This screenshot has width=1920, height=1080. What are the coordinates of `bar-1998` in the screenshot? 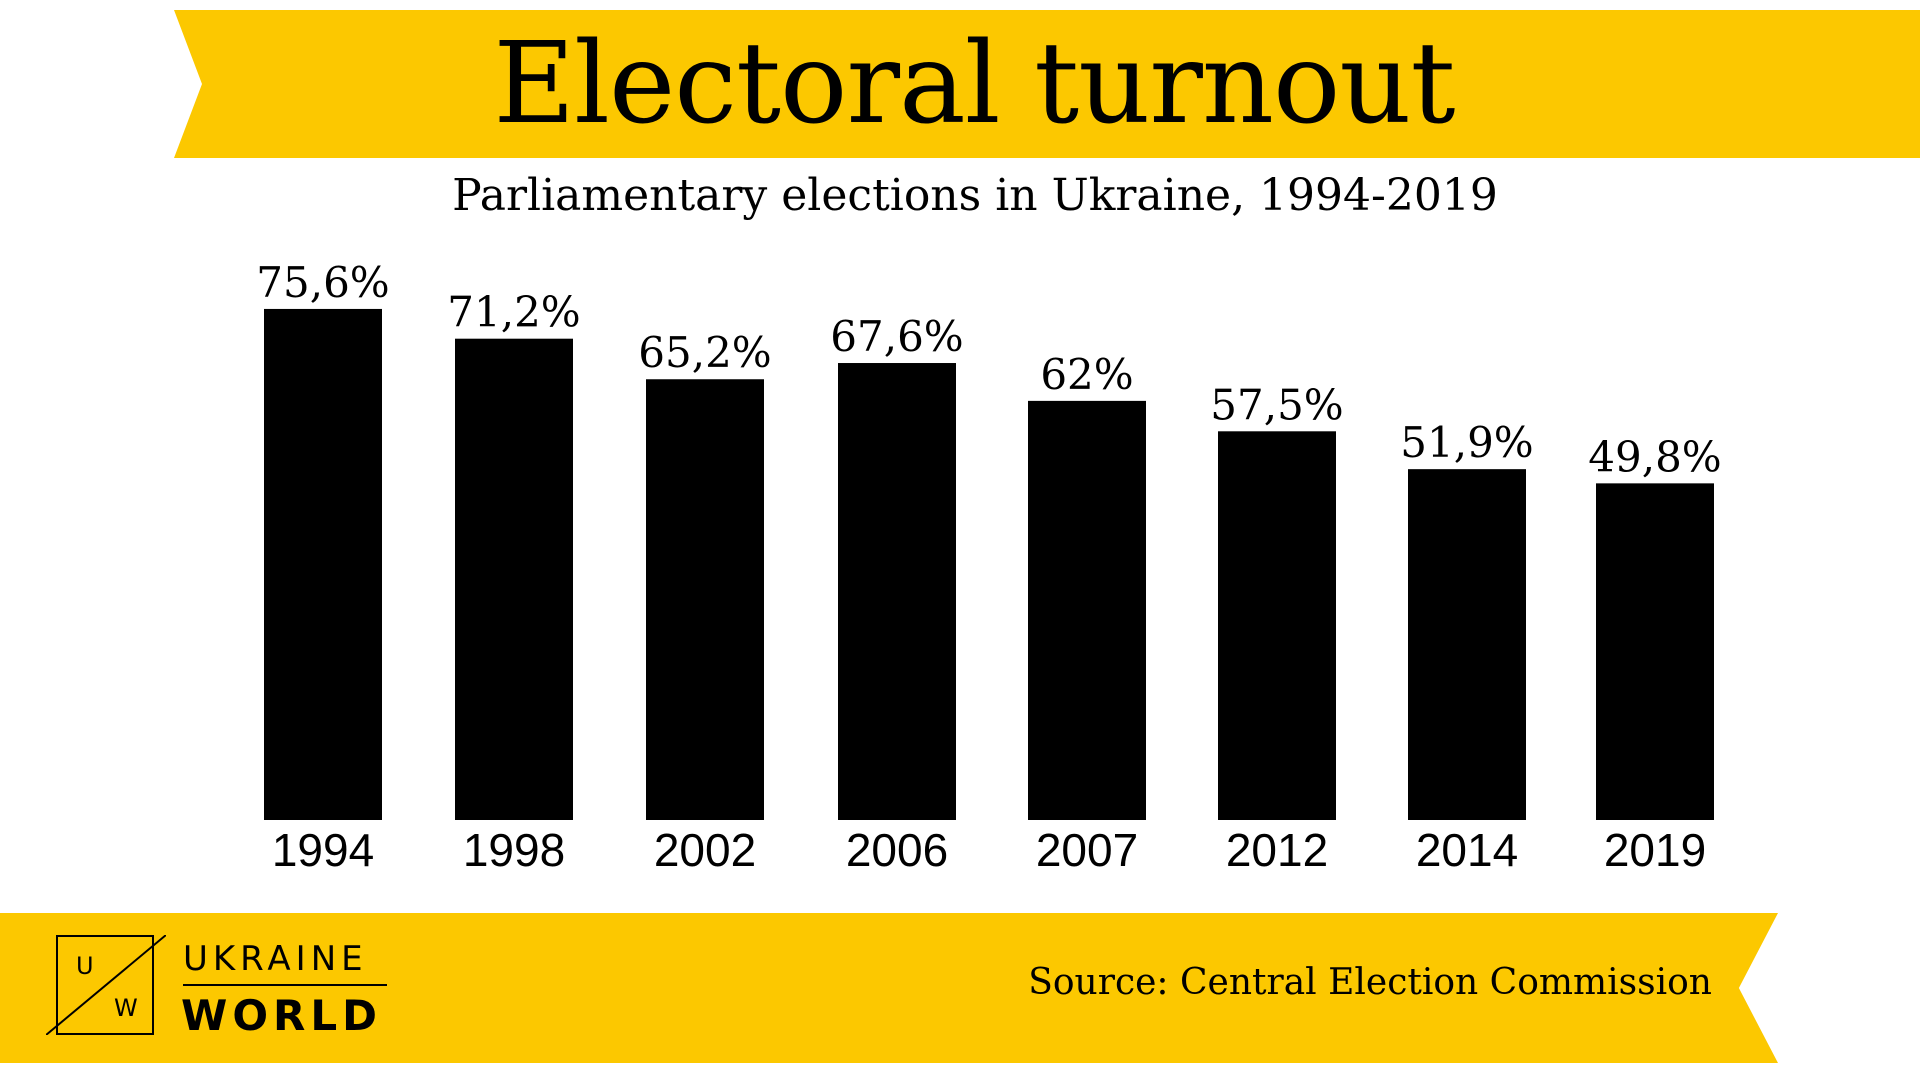 It's located at (514, 579).